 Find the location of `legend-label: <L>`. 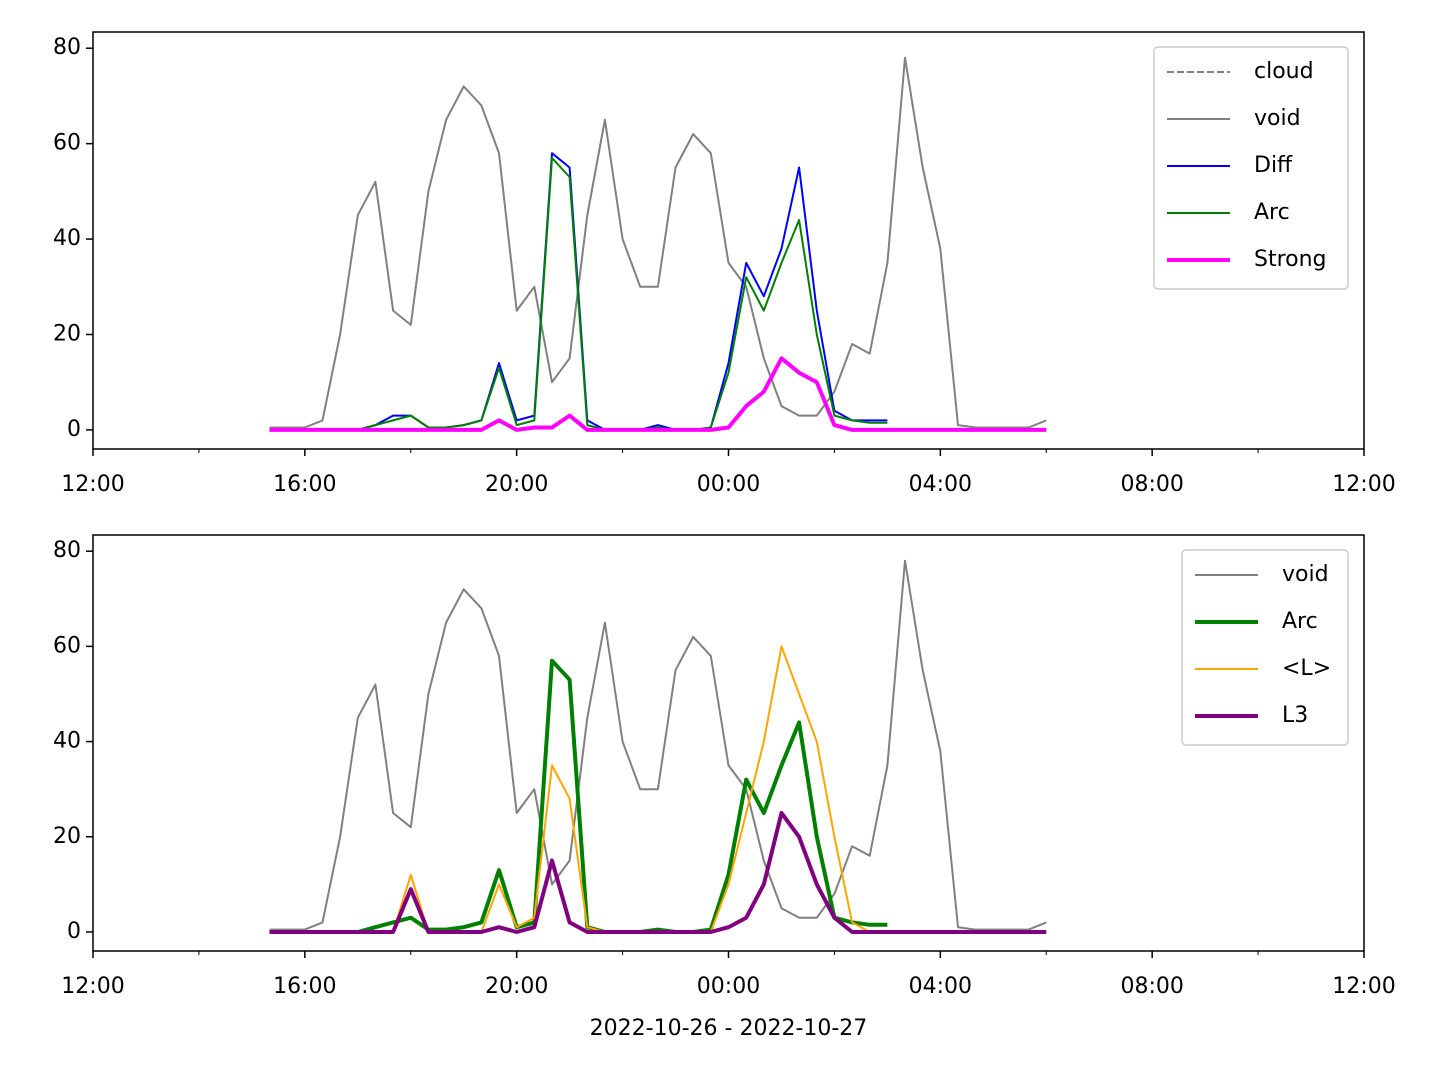

legend-label: <L> is located at coordinates (1306, 668).